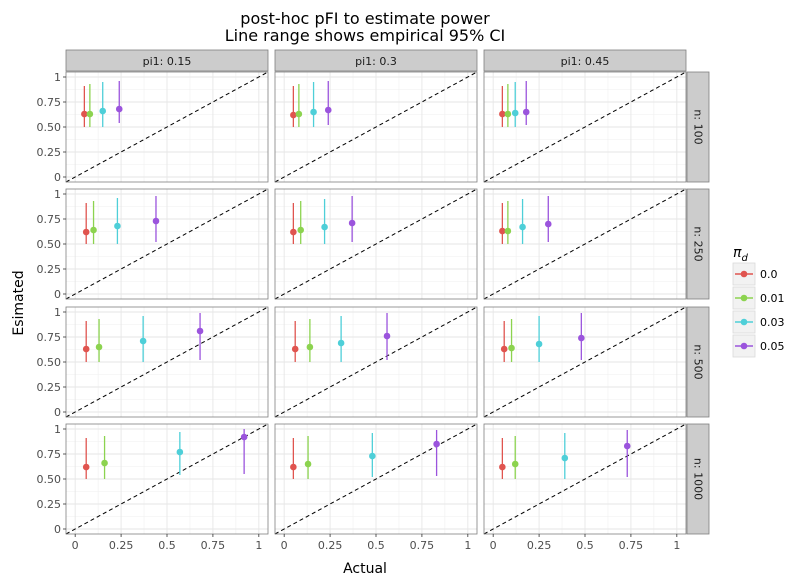  Describe the element at coordinates (772, 346) in the screenshot. I see `legend-label: 0.05` at that location.